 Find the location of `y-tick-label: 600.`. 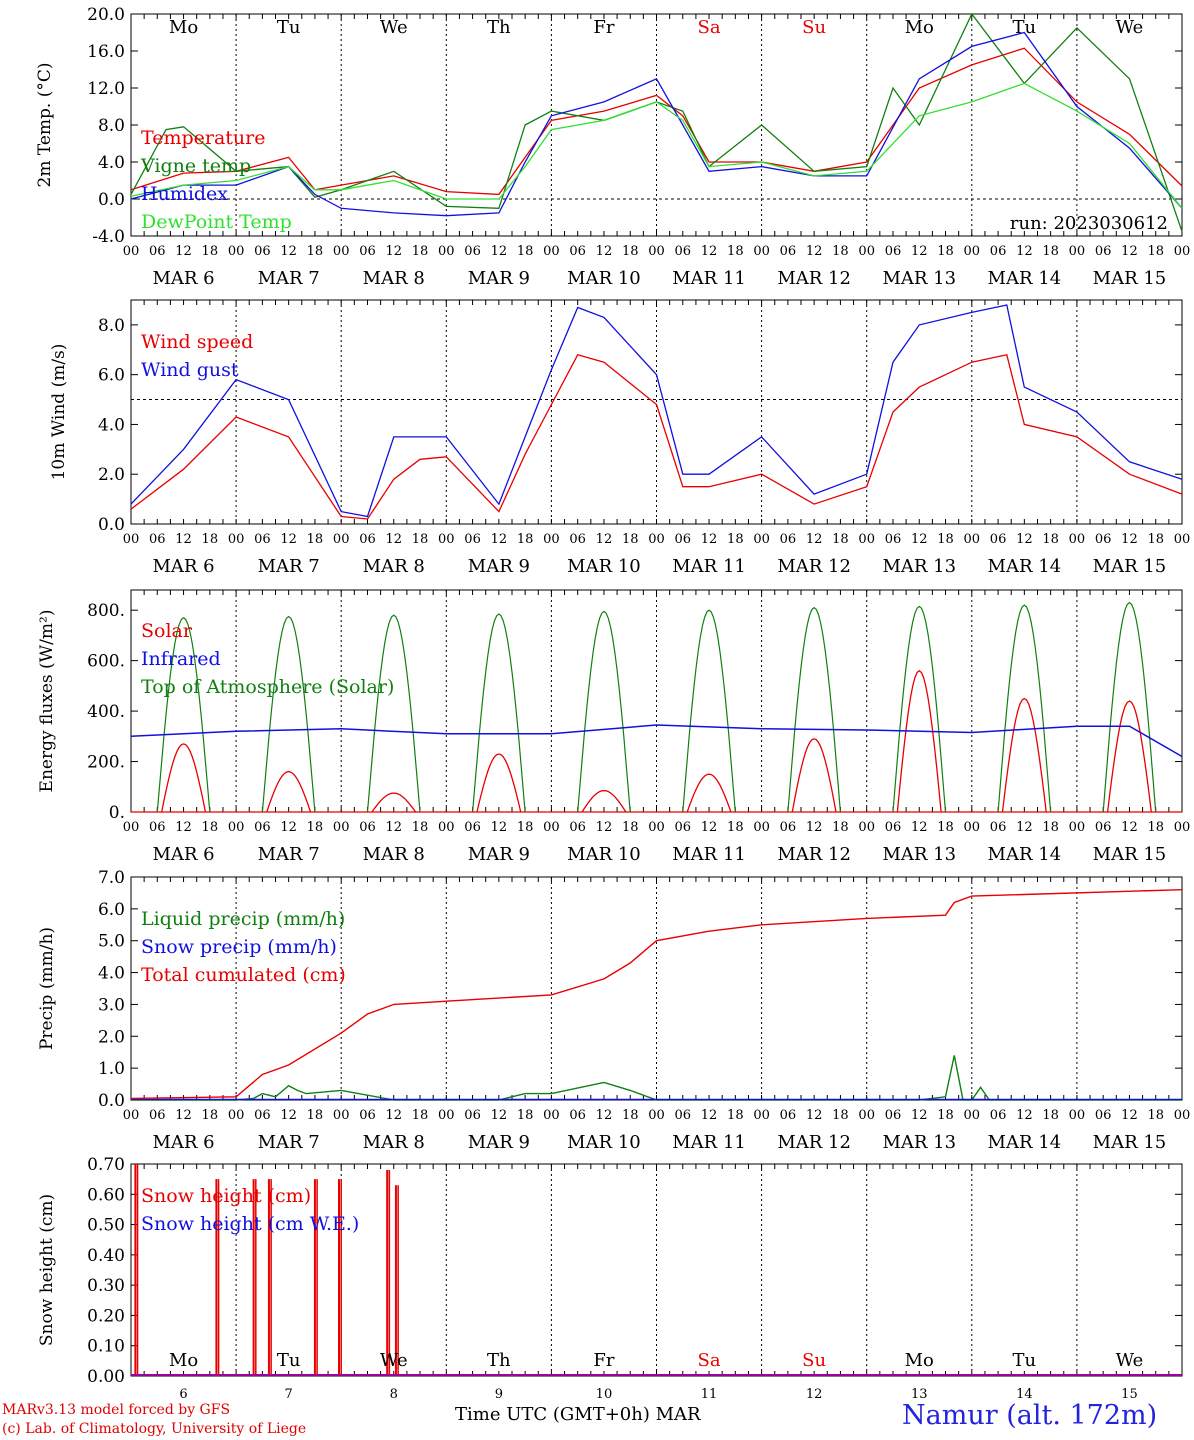

y-tick-label: 600. is located at coordinates (106, 662).